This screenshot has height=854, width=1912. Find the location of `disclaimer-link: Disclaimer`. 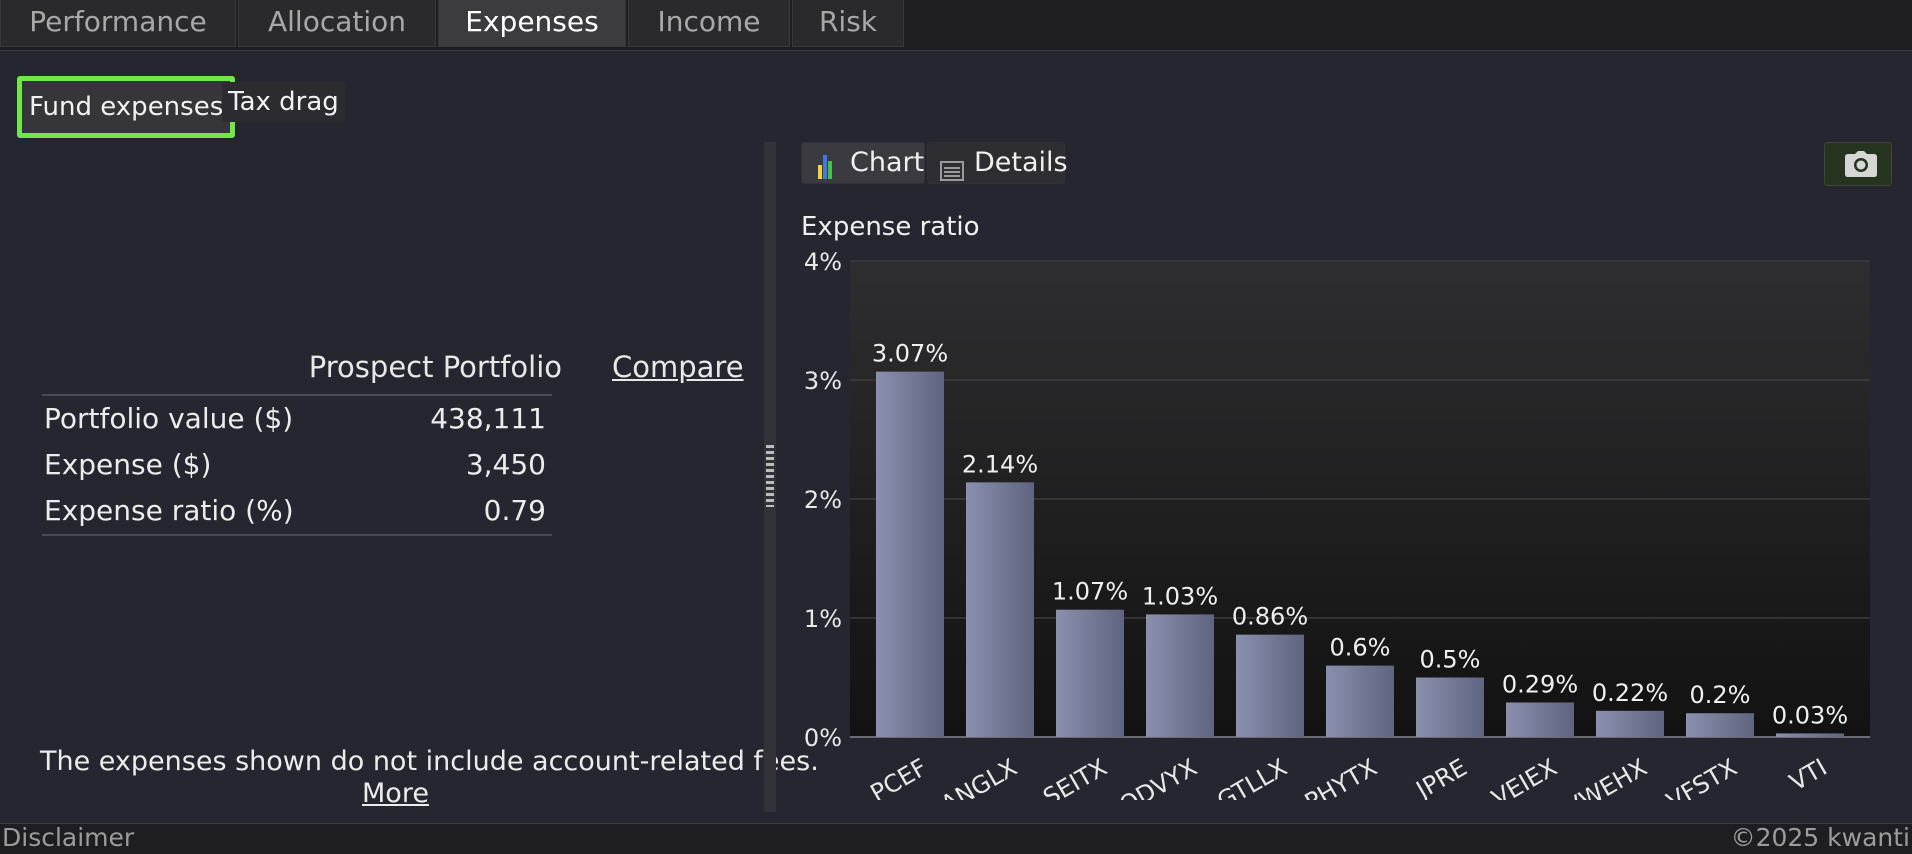

disclaimer-link: Disclaimer is located at coordinates (68, 837).